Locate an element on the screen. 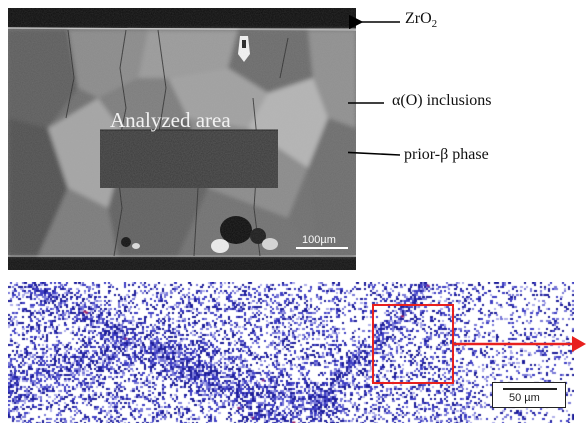 Image resolution: width=588 pixels, height=423 pixels. left-arrow-icon is located at coordinates (374, 153).